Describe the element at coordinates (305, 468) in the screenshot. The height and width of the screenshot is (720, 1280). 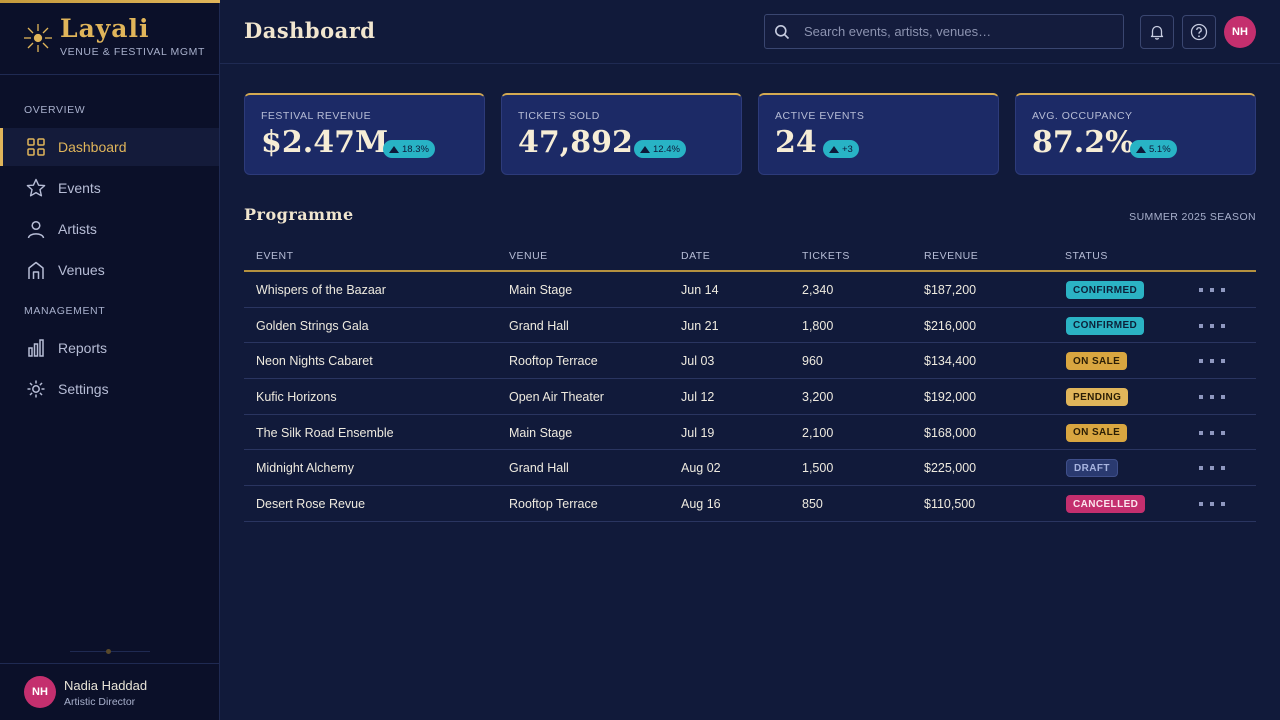
I see `cell-event: Midnight Alchemy` at that location.